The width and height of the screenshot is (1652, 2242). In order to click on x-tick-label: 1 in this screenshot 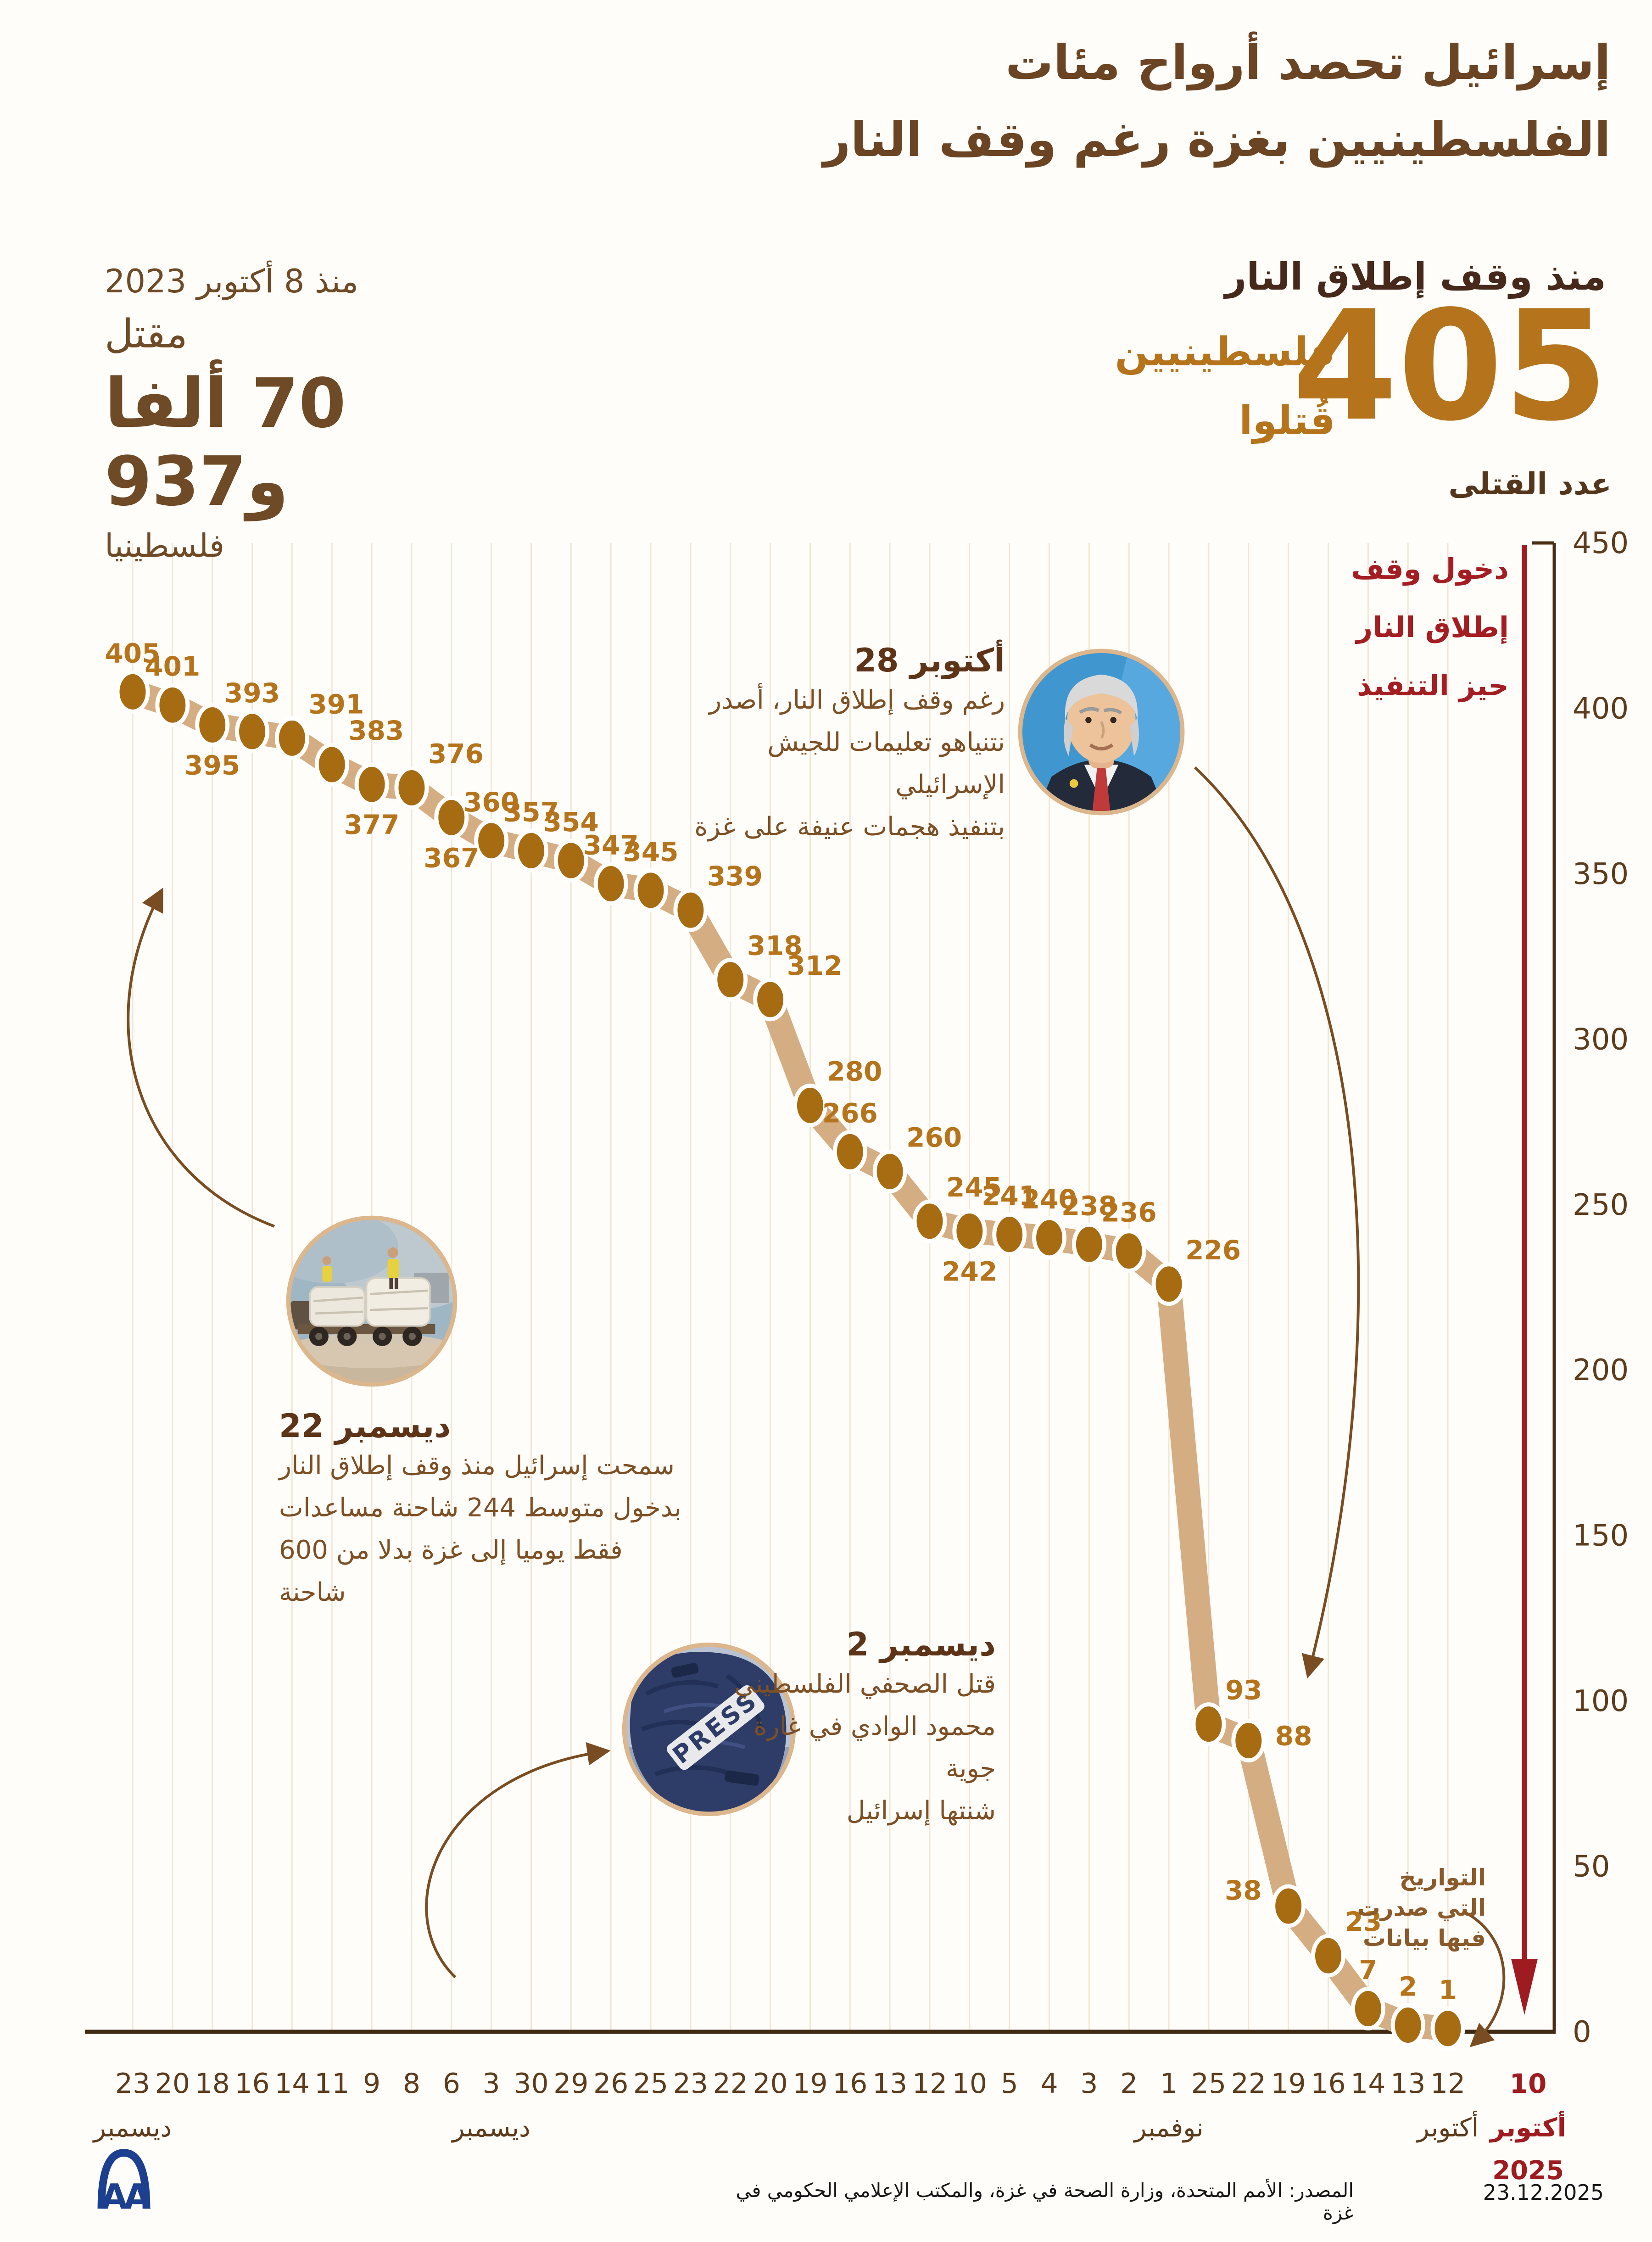, I will do `click(1169, 2084)`.